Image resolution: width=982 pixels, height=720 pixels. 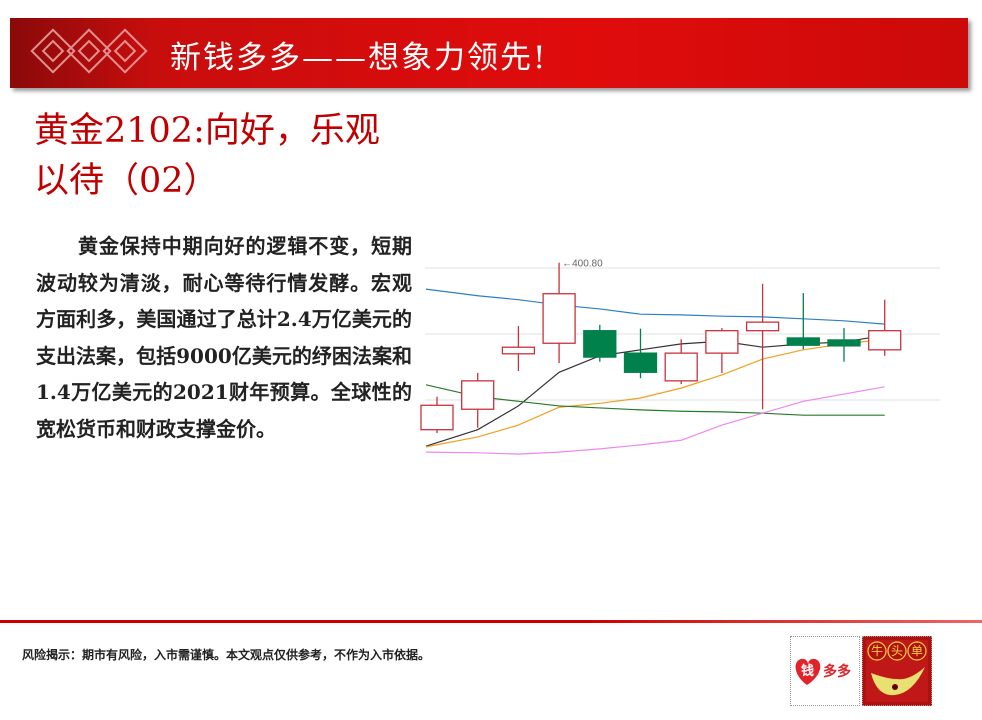 I want to click on header-banner: 新钱多多——想象力领先!, so click(x=489, y=53).